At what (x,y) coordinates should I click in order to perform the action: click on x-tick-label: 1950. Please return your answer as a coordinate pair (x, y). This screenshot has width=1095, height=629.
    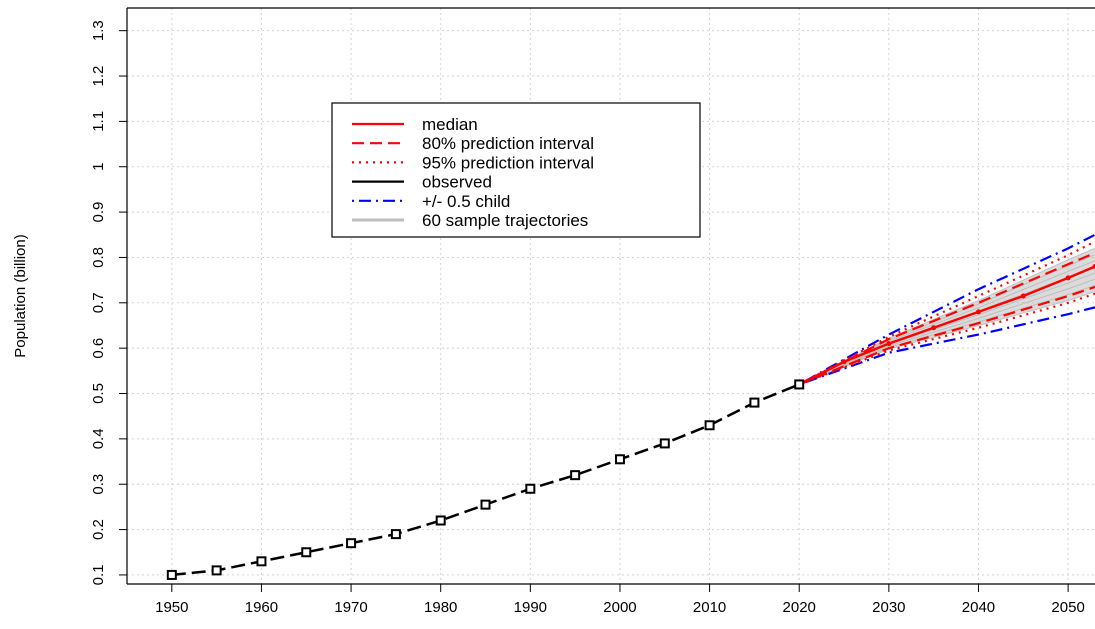
    Looking at the image, I should click on (171, 607).